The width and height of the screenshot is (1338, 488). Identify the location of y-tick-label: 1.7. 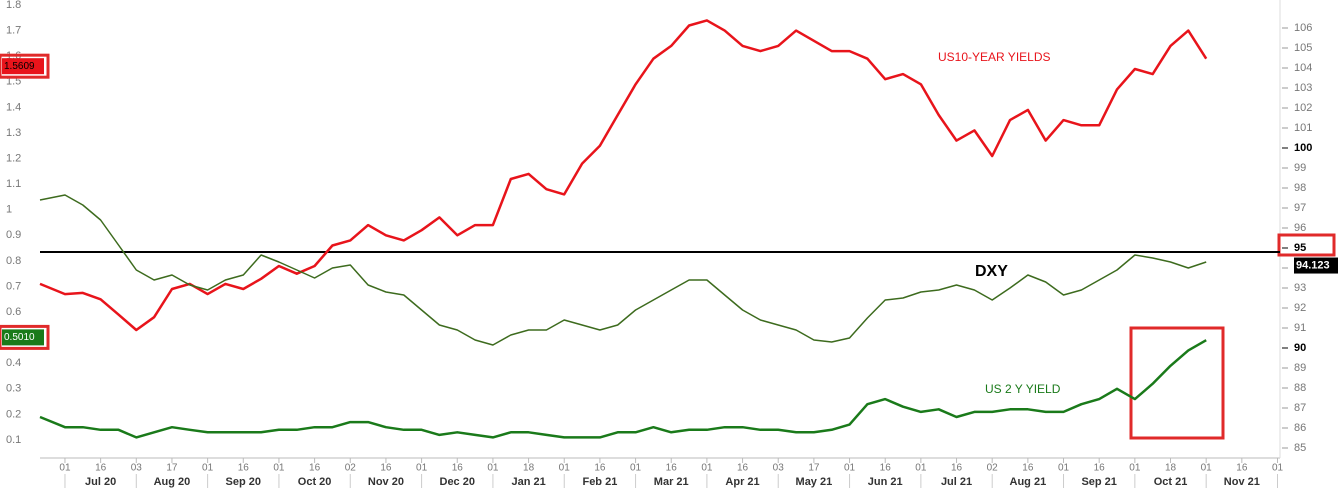
(13, 30).